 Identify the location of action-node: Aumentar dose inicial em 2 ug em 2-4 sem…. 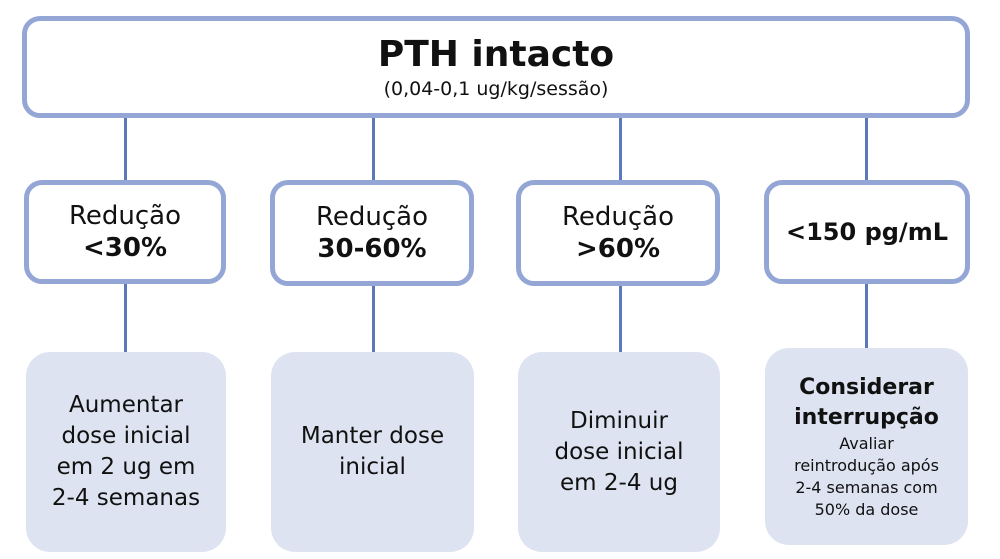
(126, 452).